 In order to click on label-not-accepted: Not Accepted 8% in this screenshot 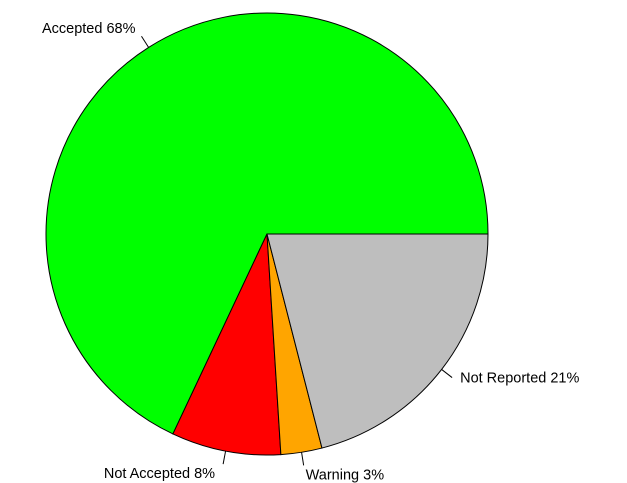, I will do `click(159, 474)`.